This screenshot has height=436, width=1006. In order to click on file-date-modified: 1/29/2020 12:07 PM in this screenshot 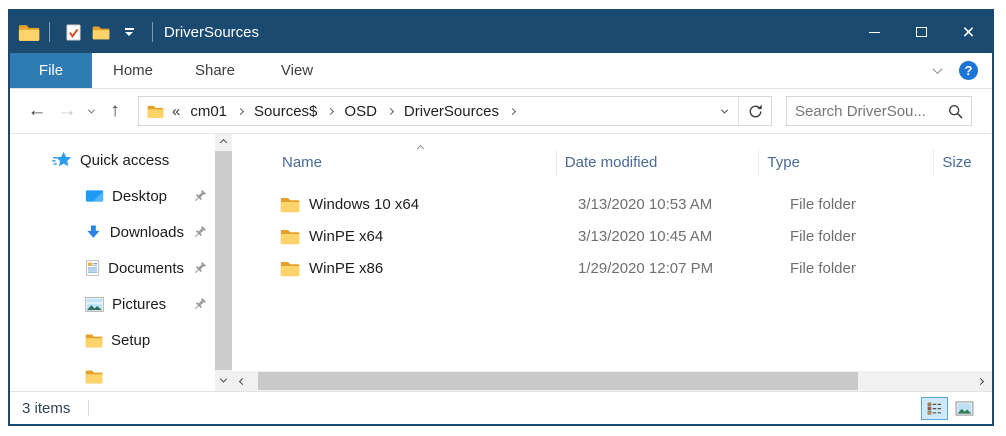, I will do `click(646, 268)`.